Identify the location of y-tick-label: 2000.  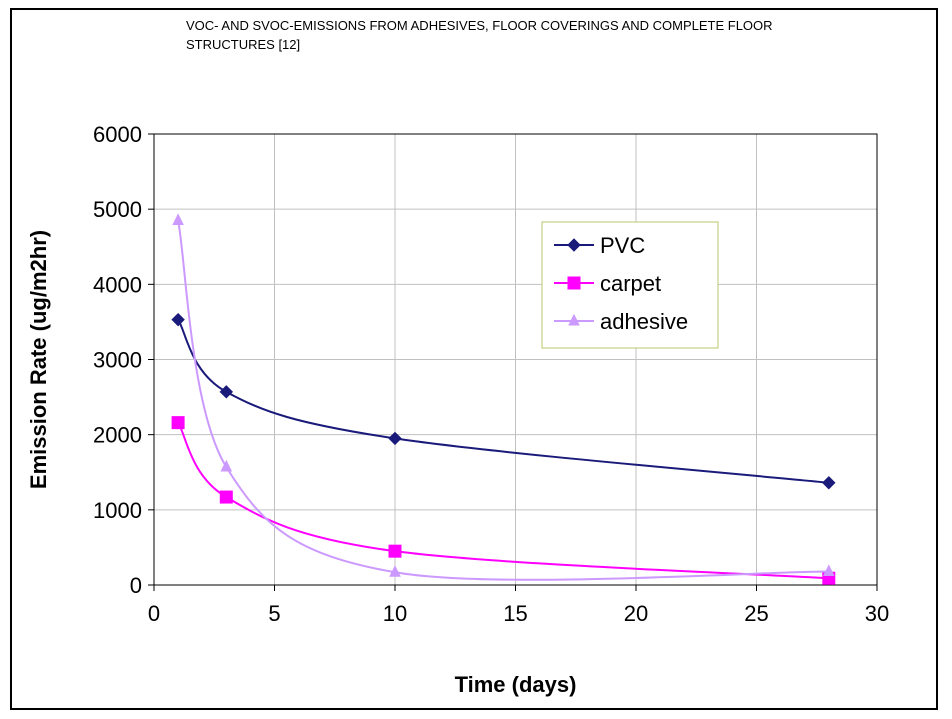
(117, 435).